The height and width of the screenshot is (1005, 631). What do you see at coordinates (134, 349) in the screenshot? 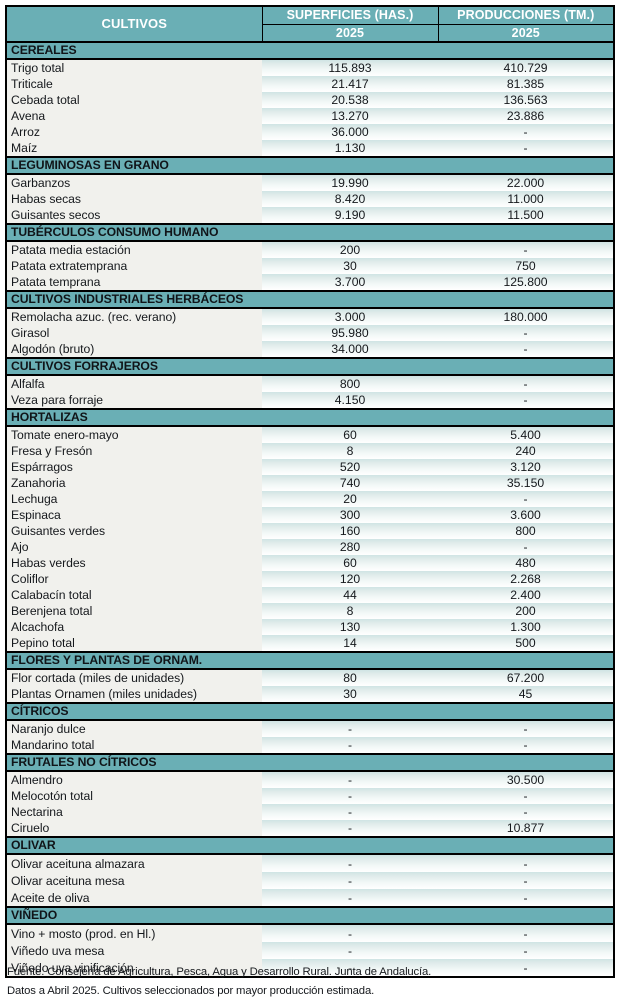
I see `crop-name-cell: Algodón (bruto)` at bounding box center [134, 349].